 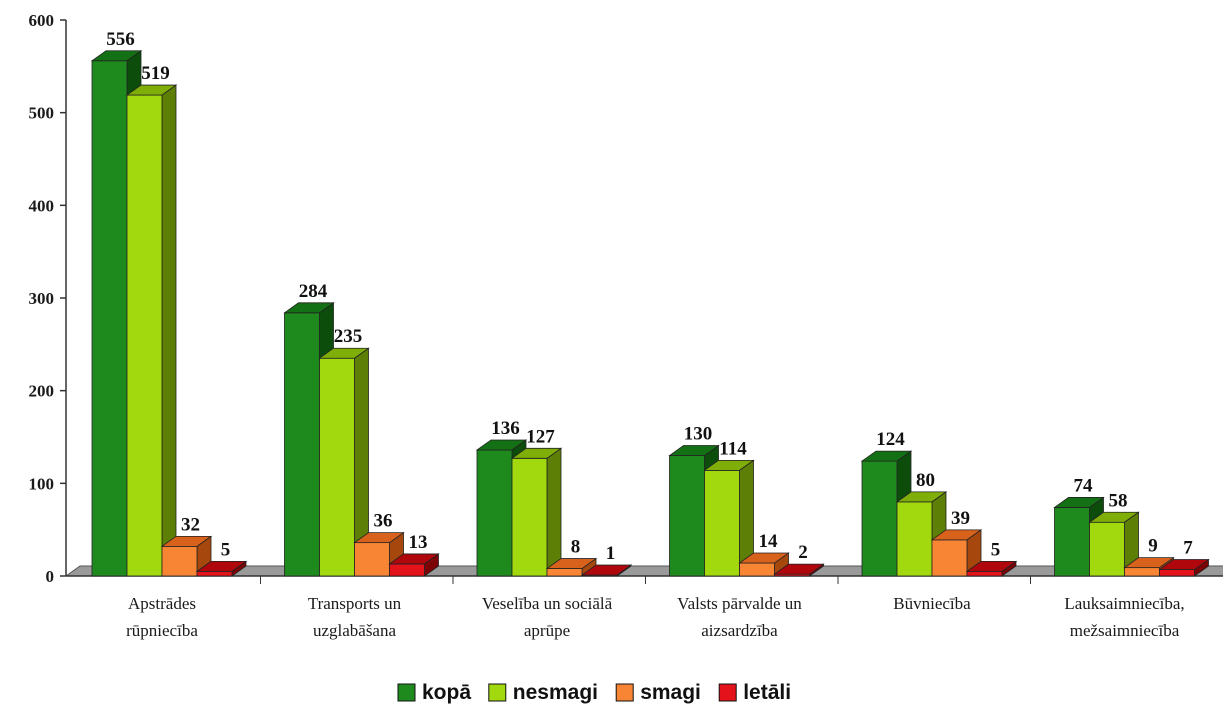 What do you see at coordinates (769, 541) in the screenshot?
I see `value-label: 14` at bounding box center [769, 541].